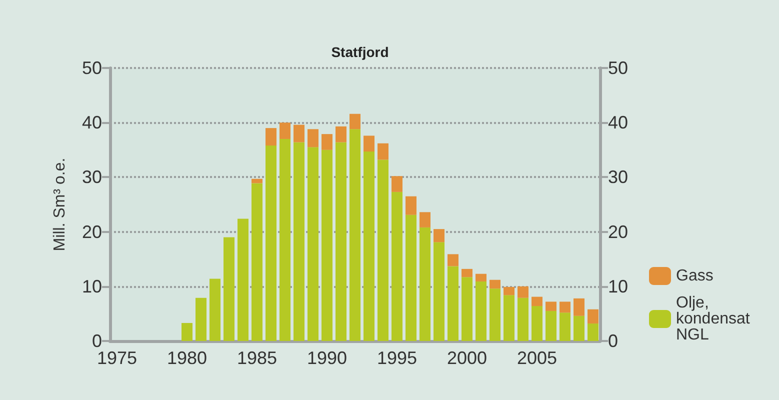  I want to click on y-axis-title: Mill. Sm³ o.e., so click(60, 205).